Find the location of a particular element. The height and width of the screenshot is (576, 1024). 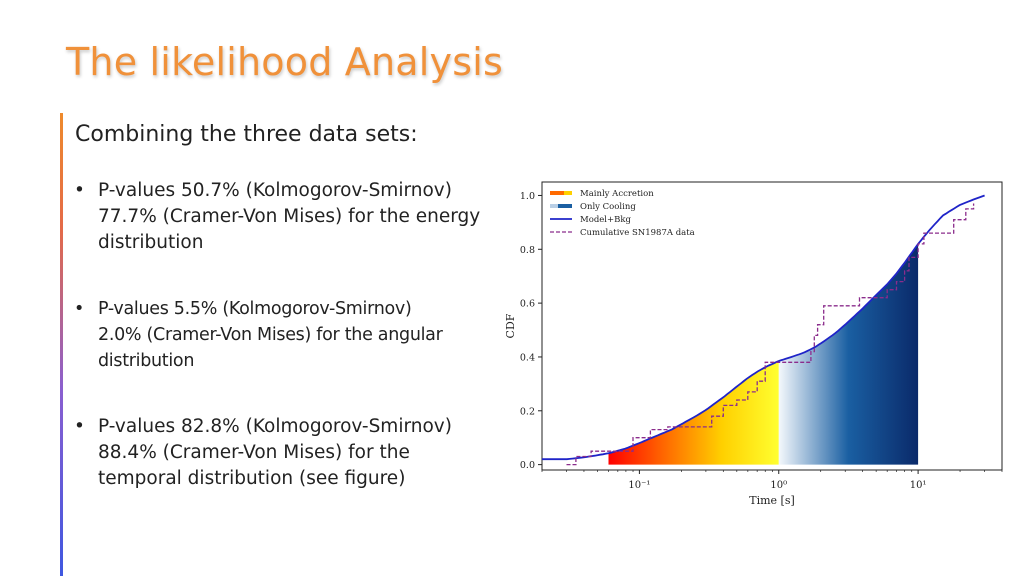

y-axis-label: CDF is located at coordinates (510, 325).